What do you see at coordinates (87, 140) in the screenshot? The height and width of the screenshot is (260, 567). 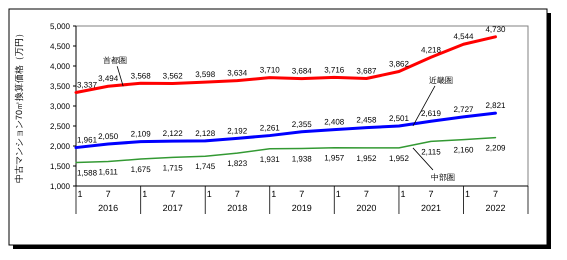 I see `data-label: 1,961` at bounding box center [87, 140].